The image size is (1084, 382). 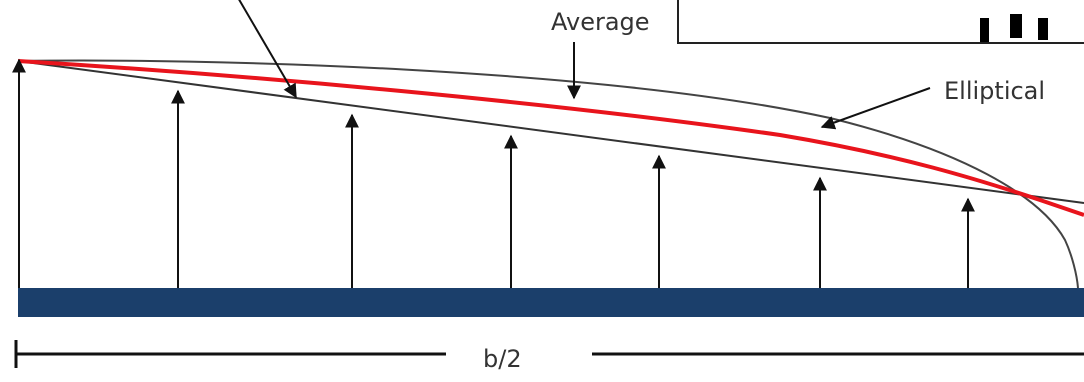 I want to click on legend-box-cropped-text, so click(x=1014, y=28).